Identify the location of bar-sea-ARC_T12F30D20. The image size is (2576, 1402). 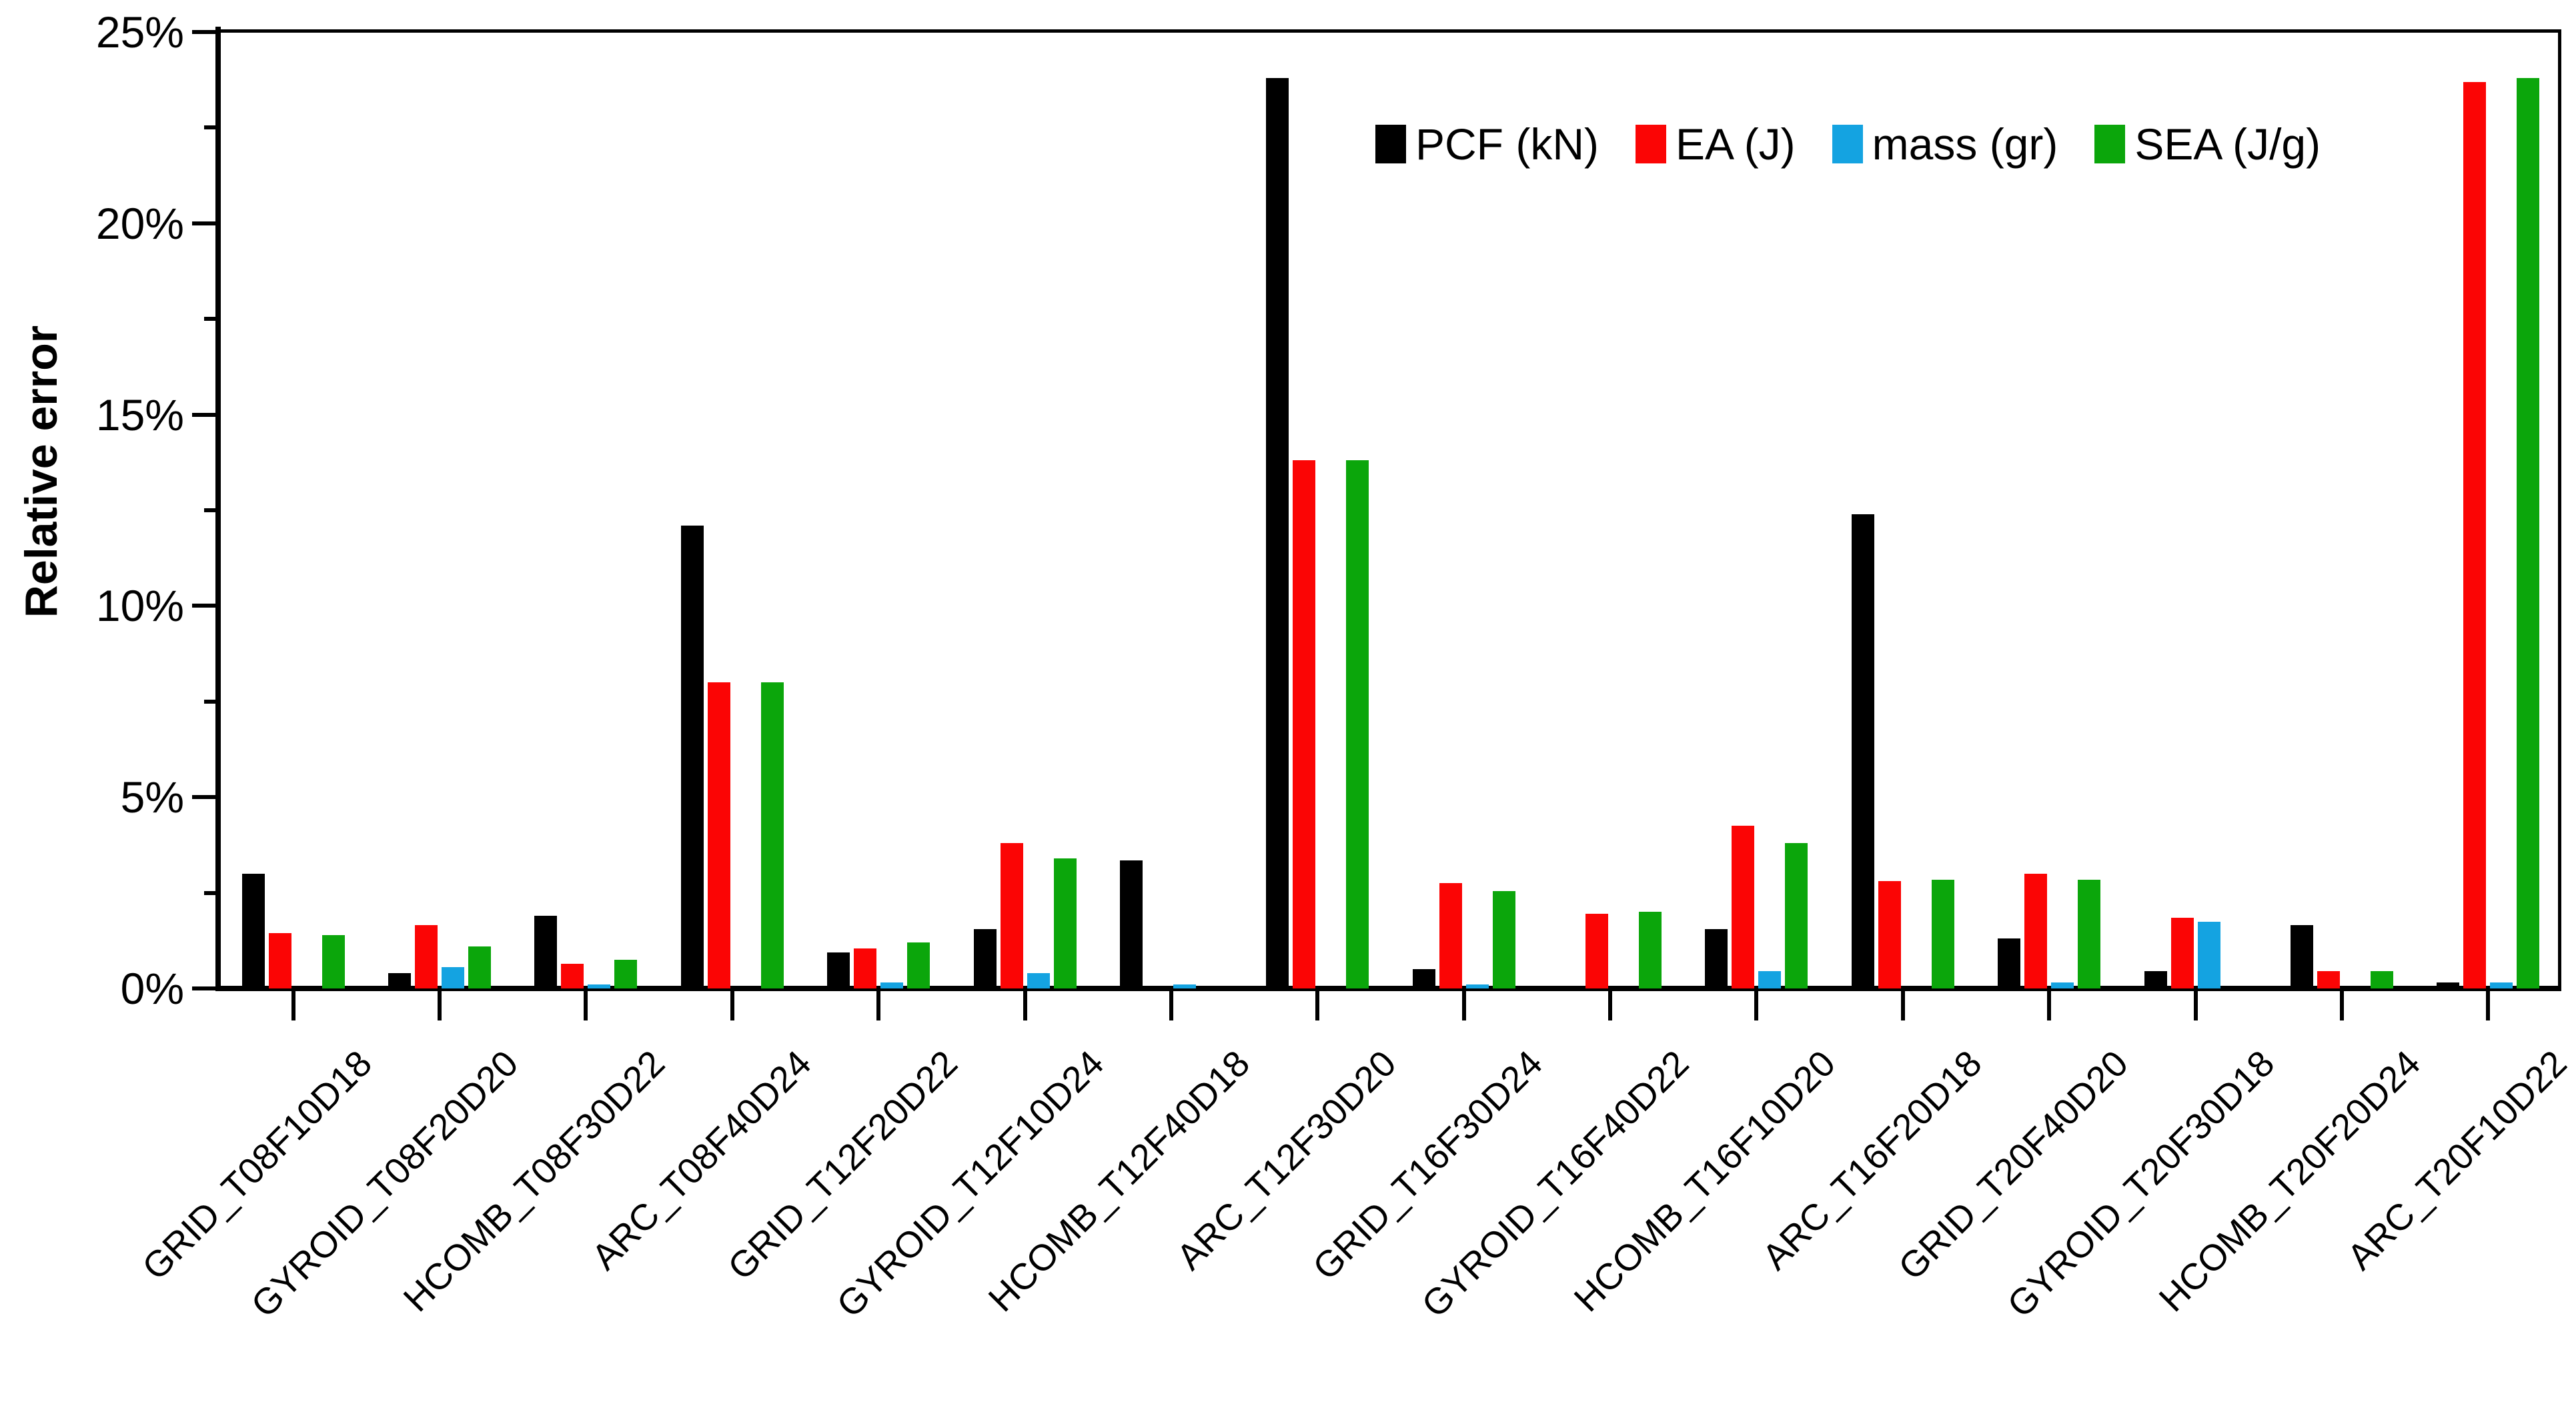
(1357, 724).